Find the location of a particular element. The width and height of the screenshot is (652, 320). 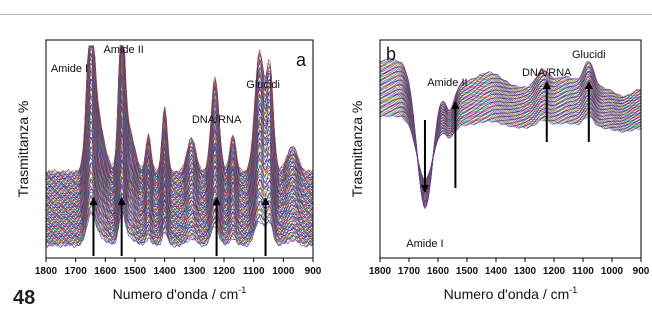

peak-label-a-dna-rna: DNA/RNA is located at coordinates (217, 120).